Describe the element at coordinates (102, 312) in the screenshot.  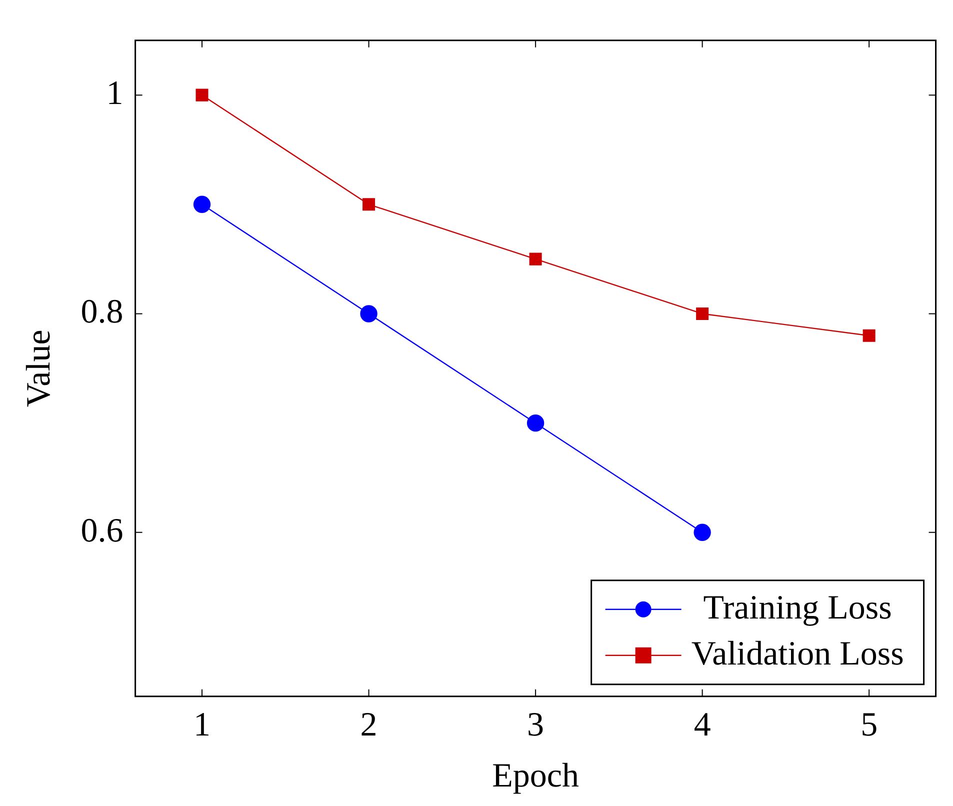
I see `y-tick-label: 0.8` at that location.